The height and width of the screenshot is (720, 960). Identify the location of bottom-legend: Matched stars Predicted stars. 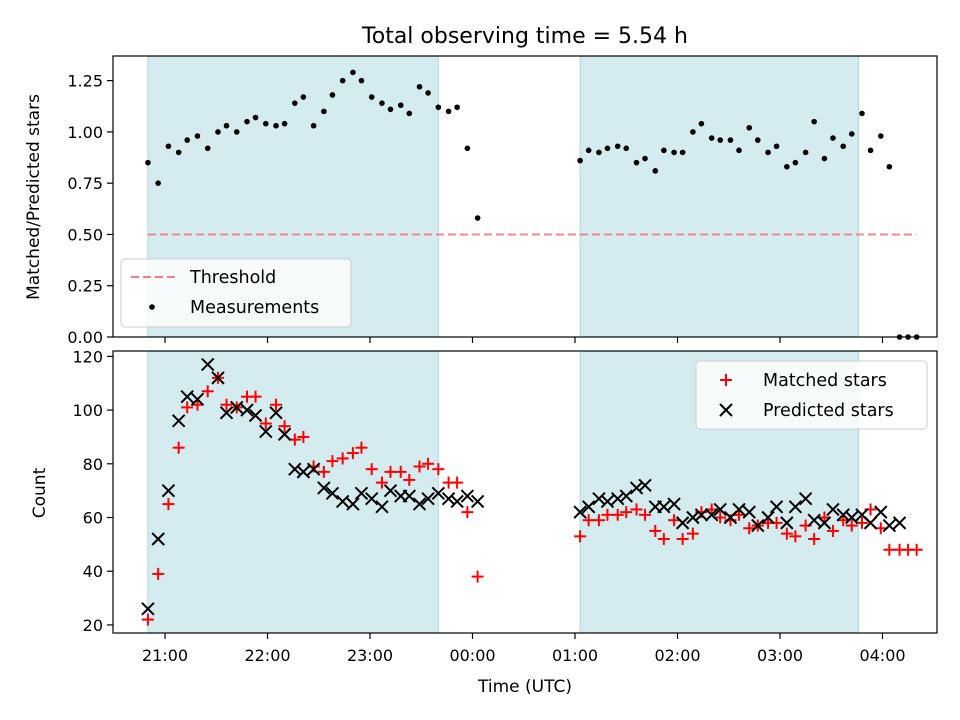
(811, 395).